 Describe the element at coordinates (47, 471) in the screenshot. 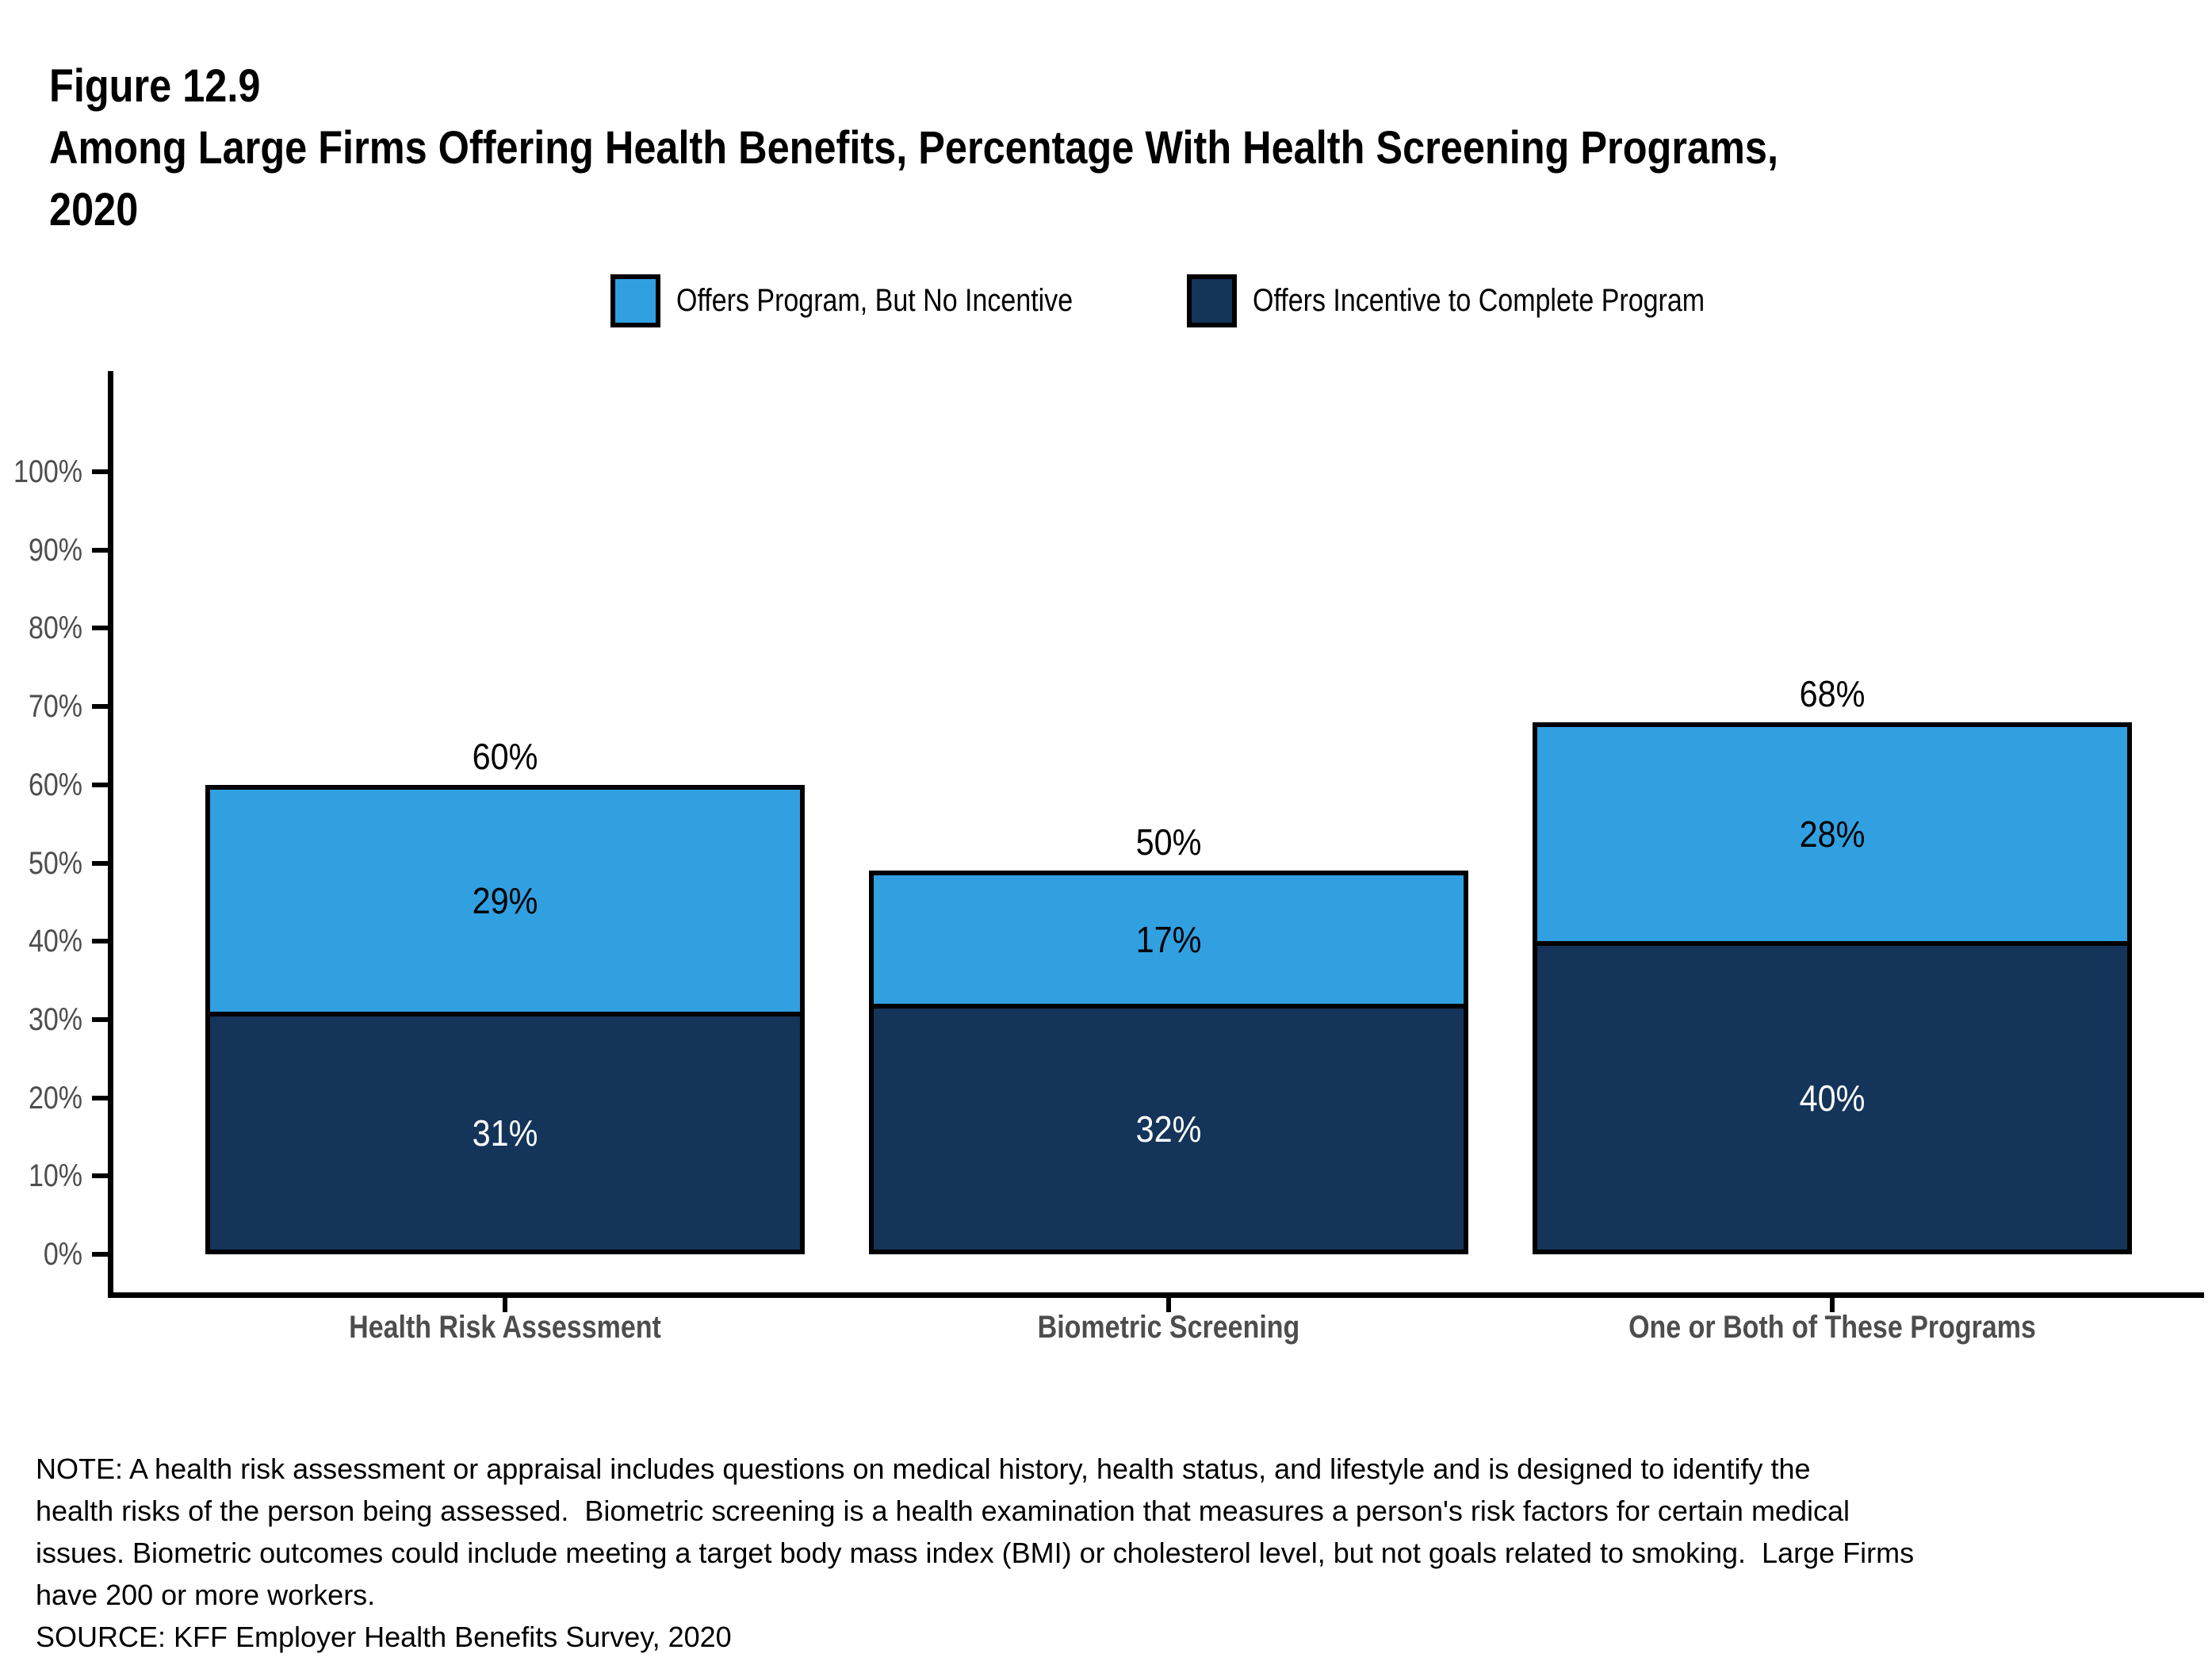

I see `y-tick-label: 100%` at that location.